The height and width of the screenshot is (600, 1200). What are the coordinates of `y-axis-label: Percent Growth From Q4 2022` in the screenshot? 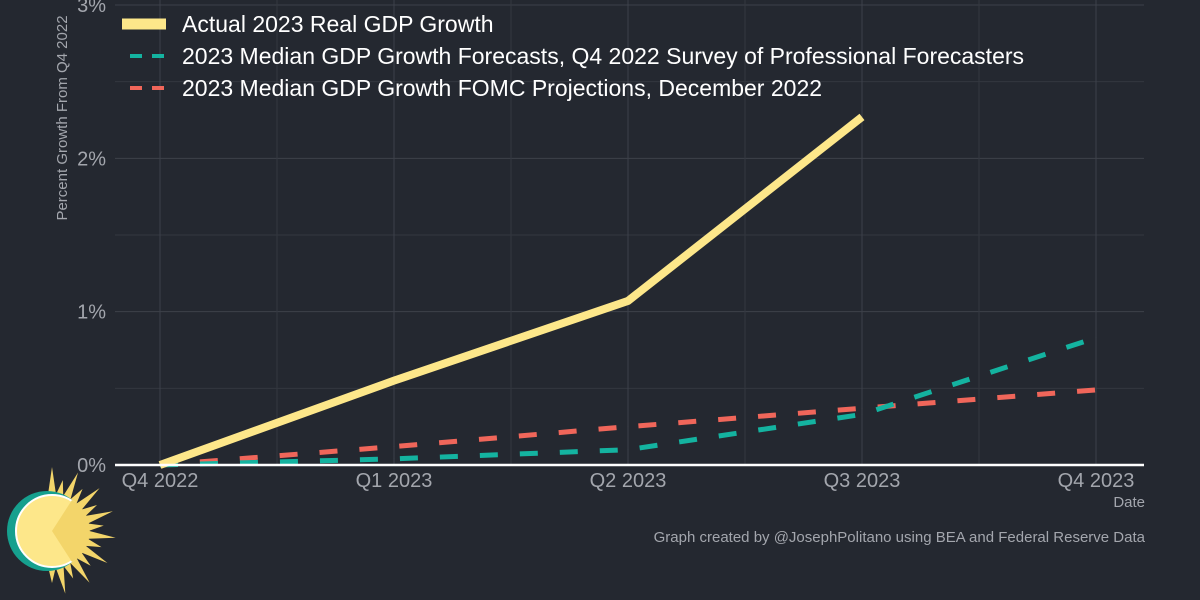 It's located at (62, 117).